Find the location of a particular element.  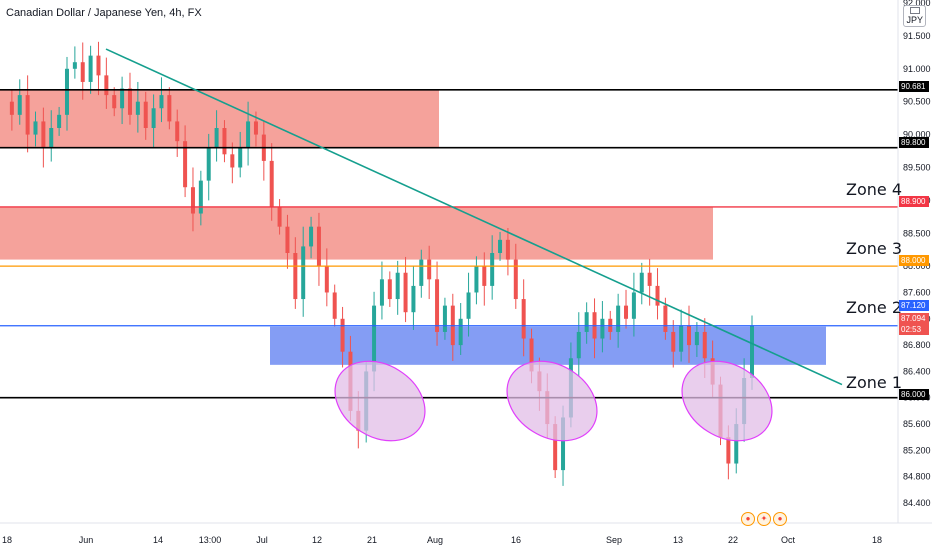

currency-badge: JPY is located at coordinates (914, 16).